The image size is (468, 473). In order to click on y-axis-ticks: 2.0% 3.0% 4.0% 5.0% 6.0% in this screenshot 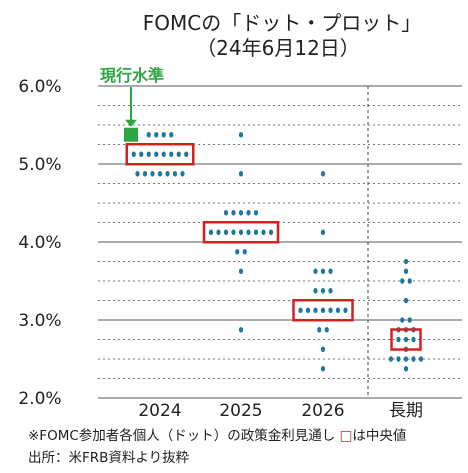, I will do `click(39, 243)`.